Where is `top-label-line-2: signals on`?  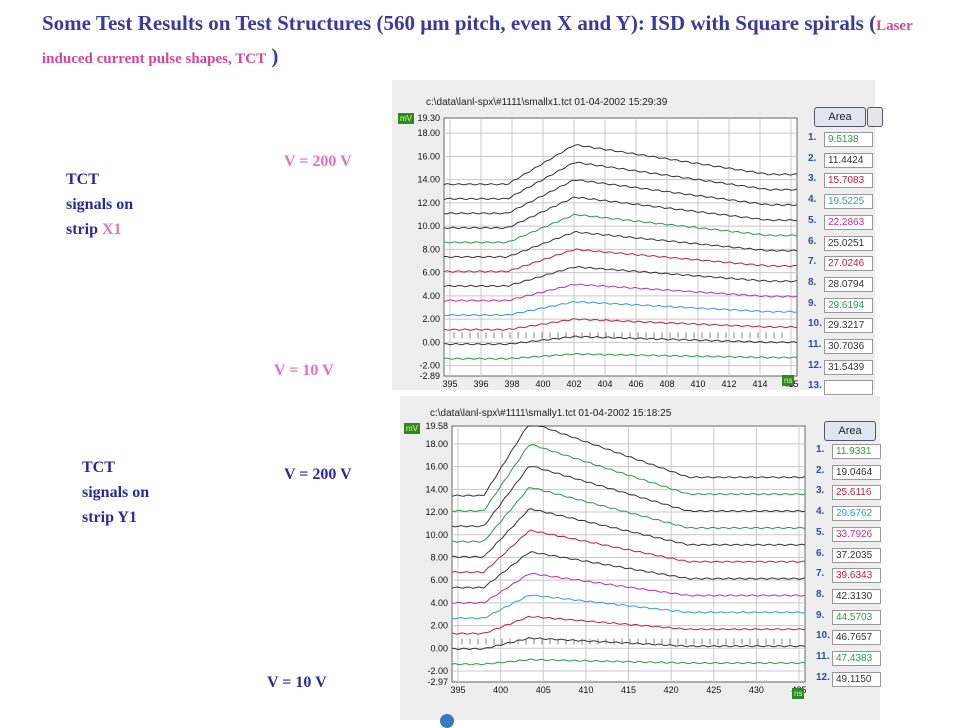
top-label-line-2: signals on is located at coordinates (100, 204).